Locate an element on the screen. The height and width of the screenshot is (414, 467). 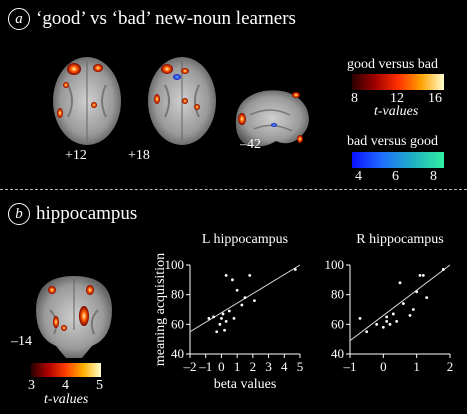
plot1-y-tick-label: 80 is located at coordinates (337, 294).